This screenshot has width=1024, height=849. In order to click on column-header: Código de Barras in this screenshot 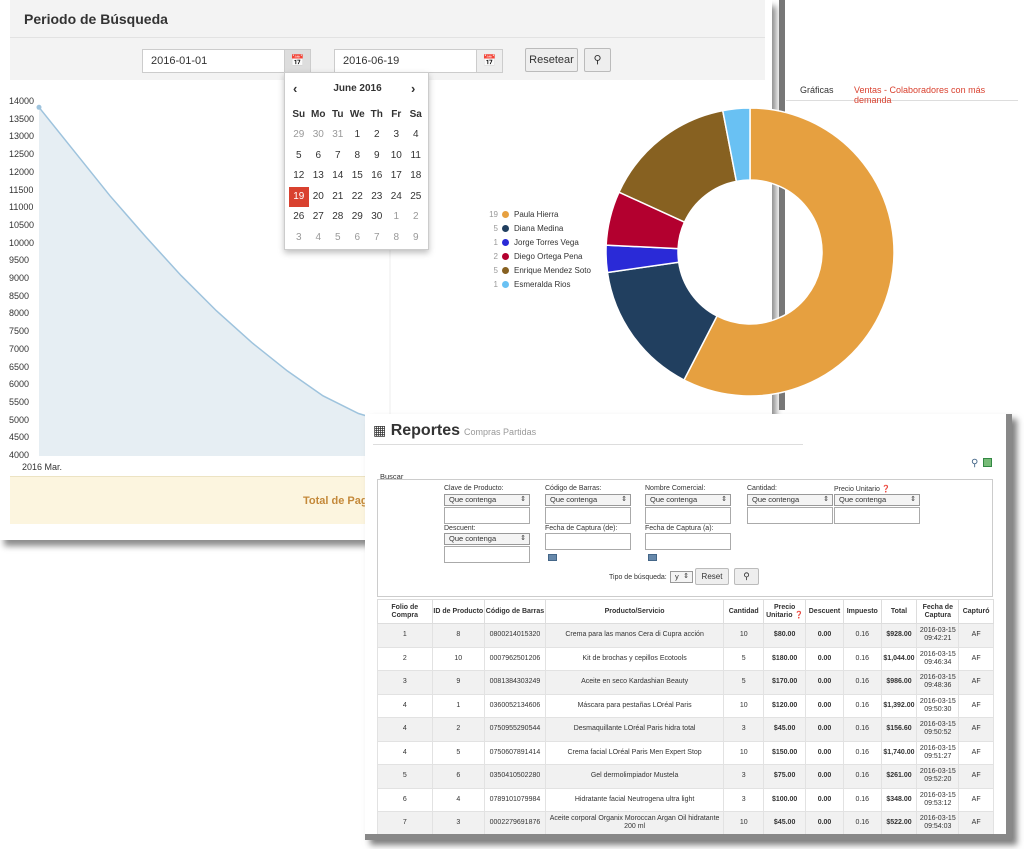, I will do `click(515, 611)`.